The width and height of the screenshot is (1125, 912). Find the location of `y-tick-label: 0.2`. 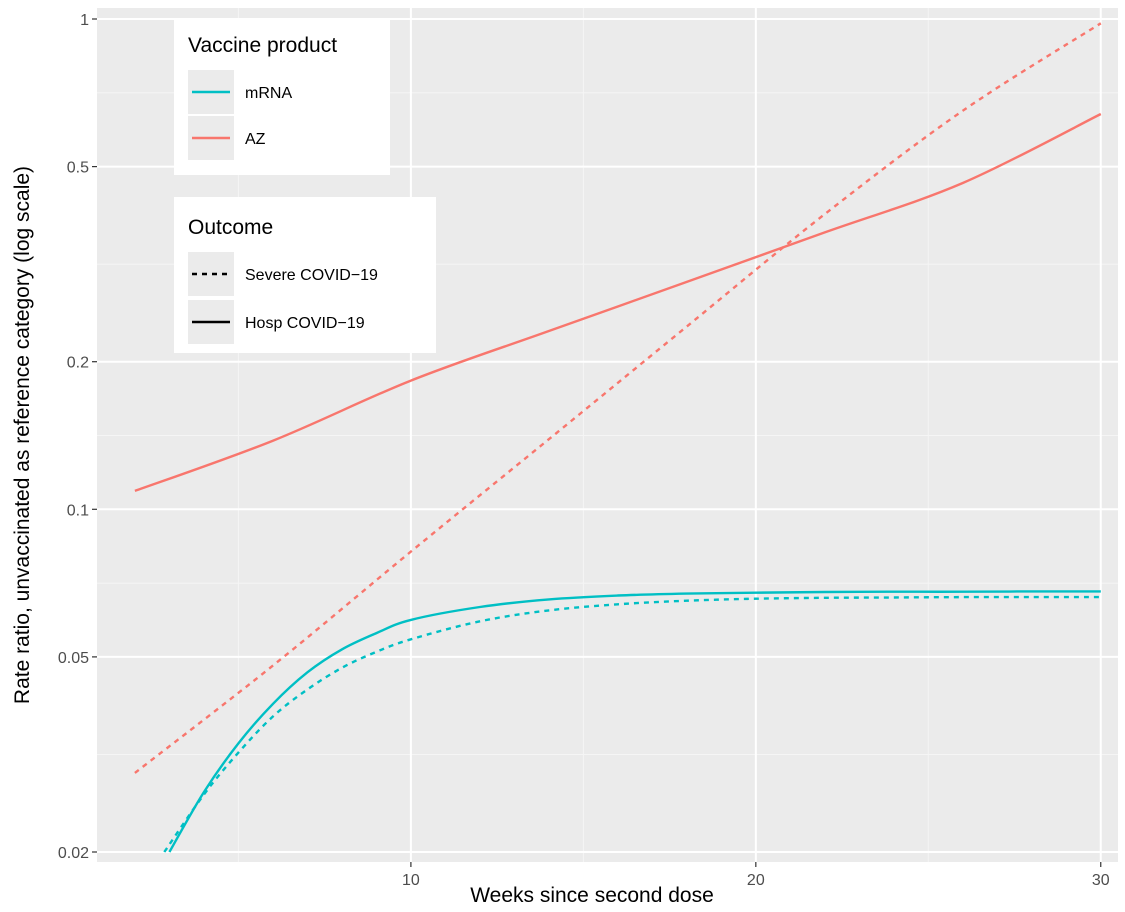

y-tick-label: 0.2 is located at coordinates (78, 363).